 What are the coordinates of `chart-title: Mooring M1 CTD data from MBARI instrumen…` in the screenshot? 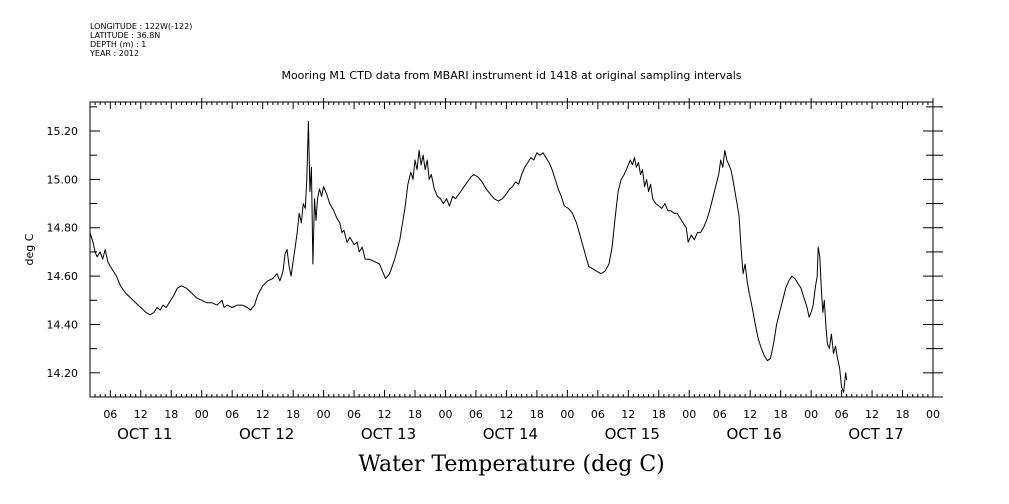 It's located at (511, 75).